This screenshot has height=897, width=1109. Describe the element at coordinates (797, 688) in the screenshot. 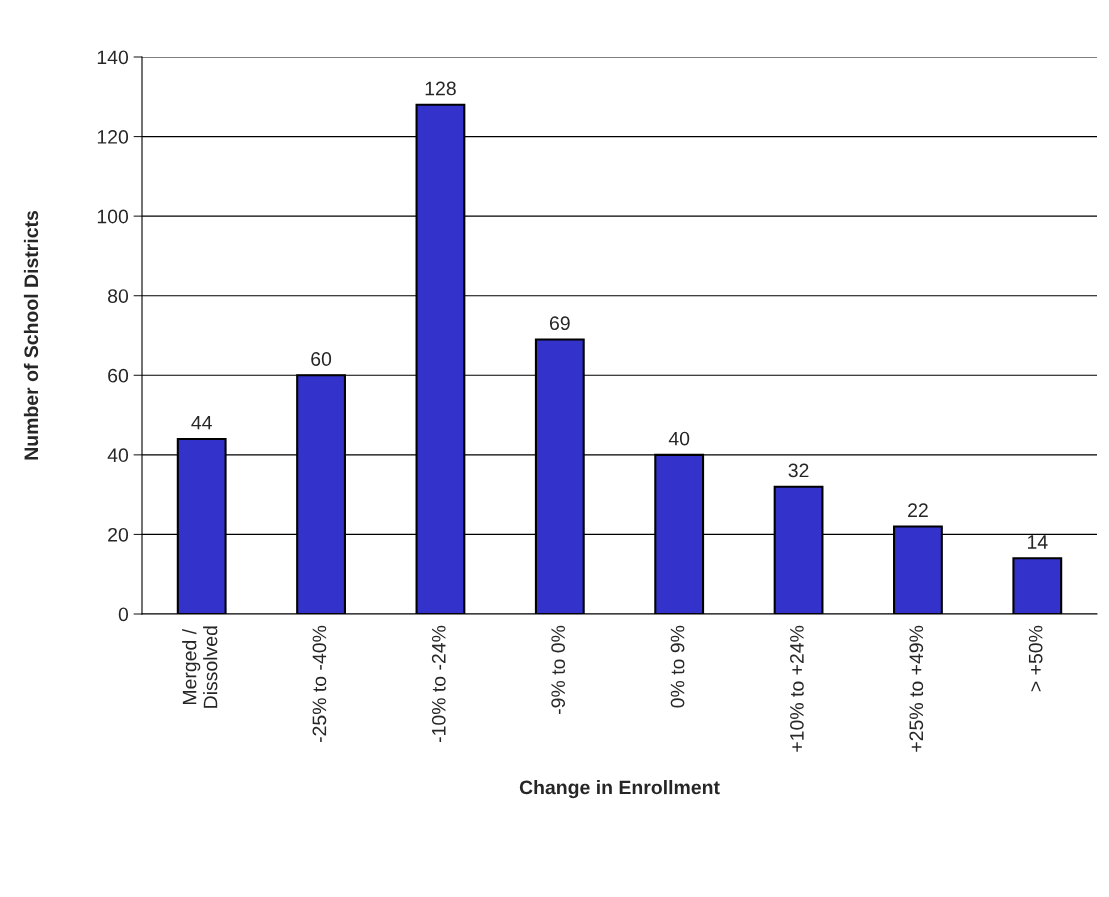

I see `x-tick-label: +10% to +24%` at that location.